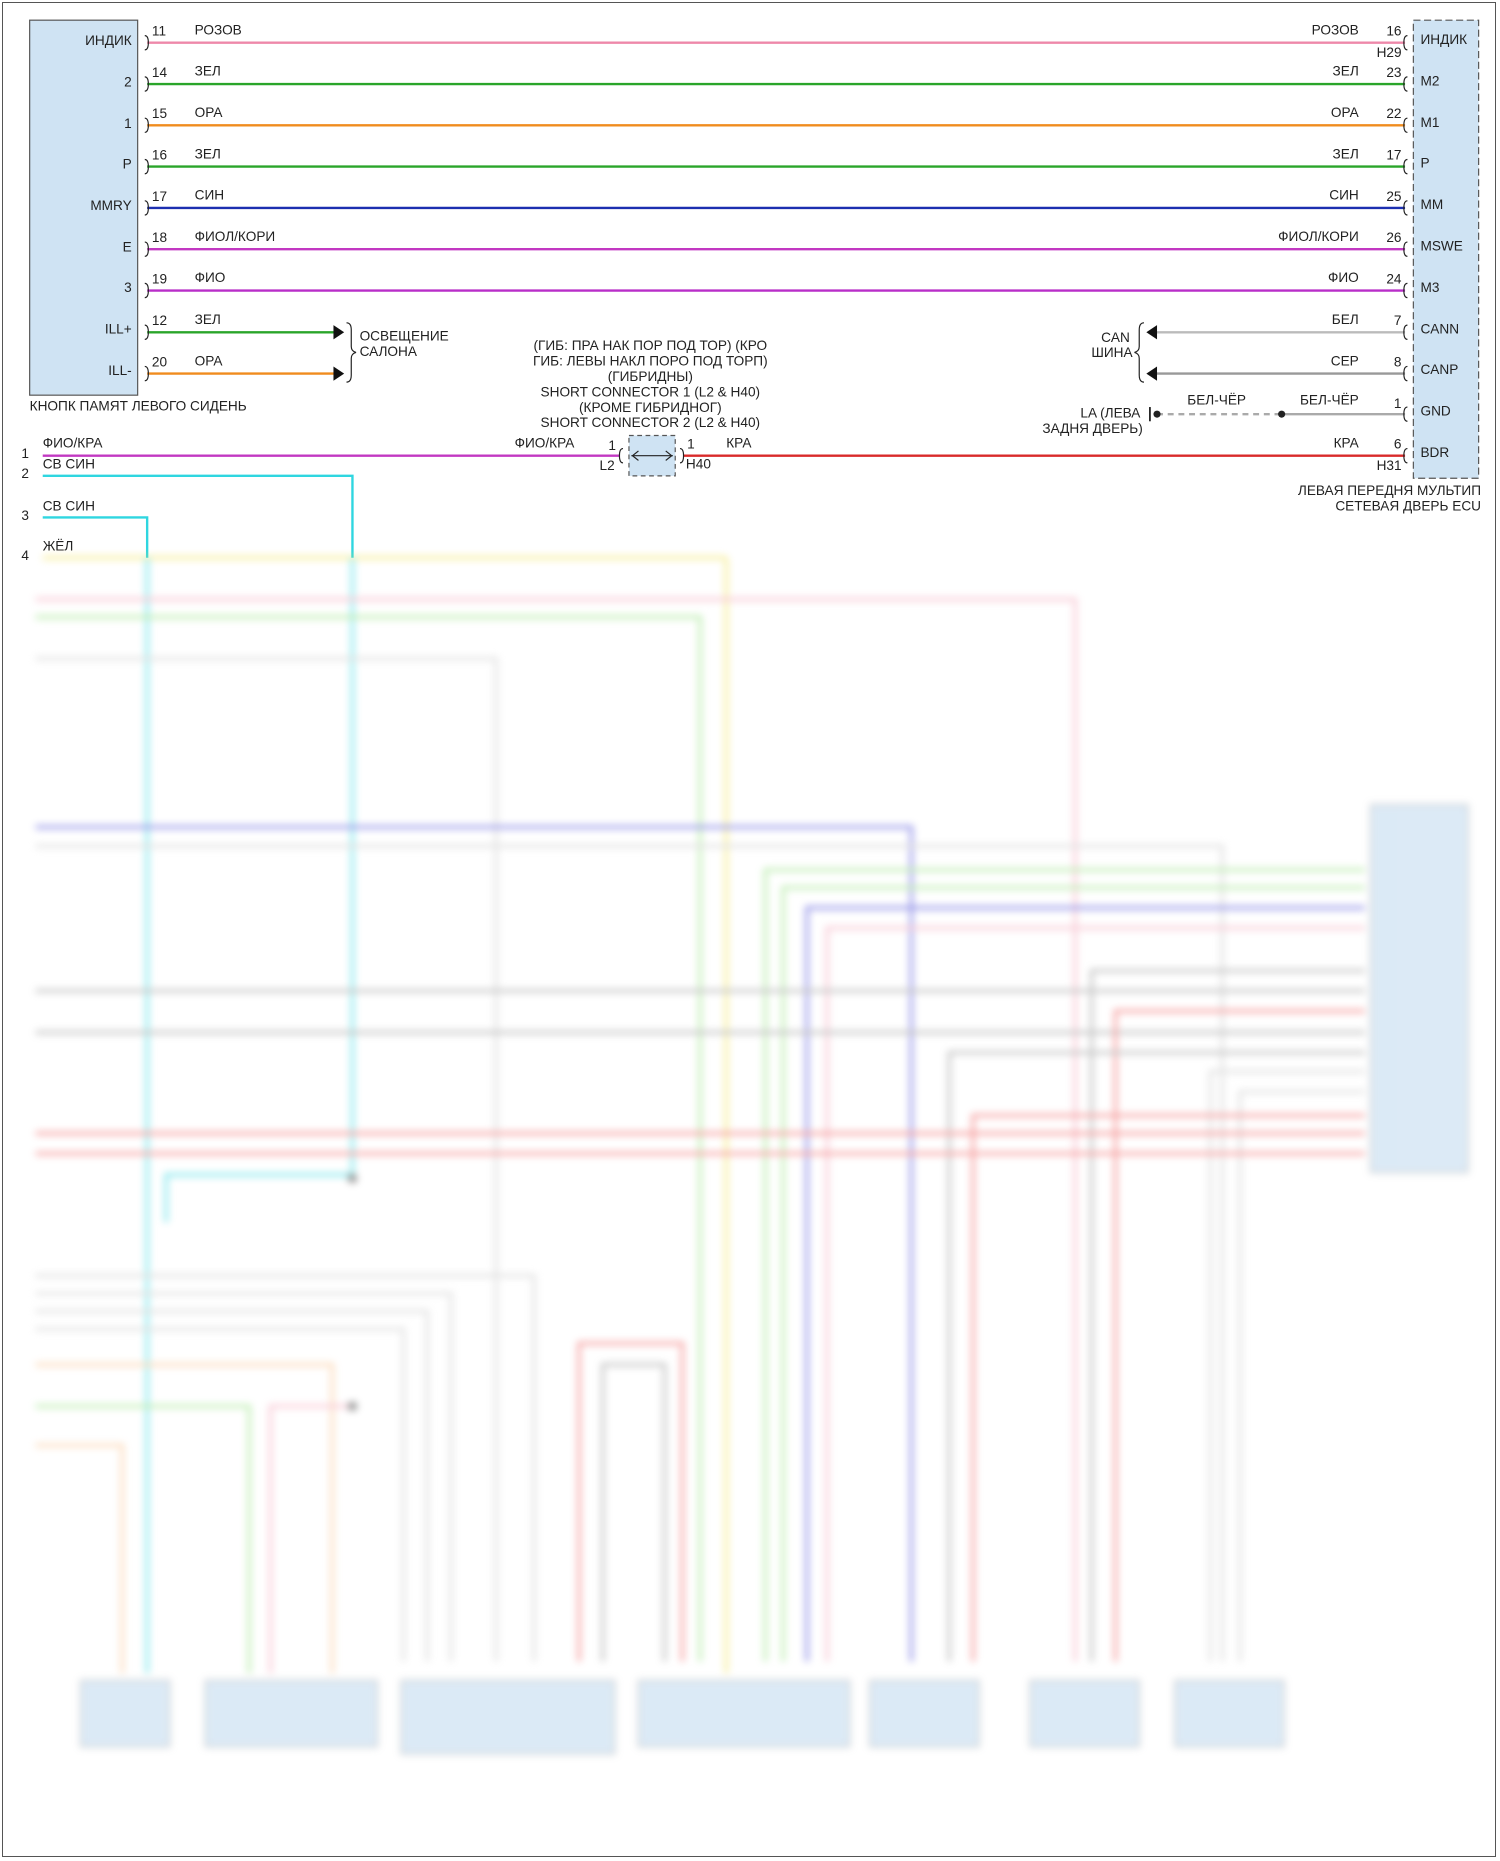  What do you see at coordinates (682, 455) in the screenshot?
I see `short-connector-out-bracket` at bounding box center [682, 455].